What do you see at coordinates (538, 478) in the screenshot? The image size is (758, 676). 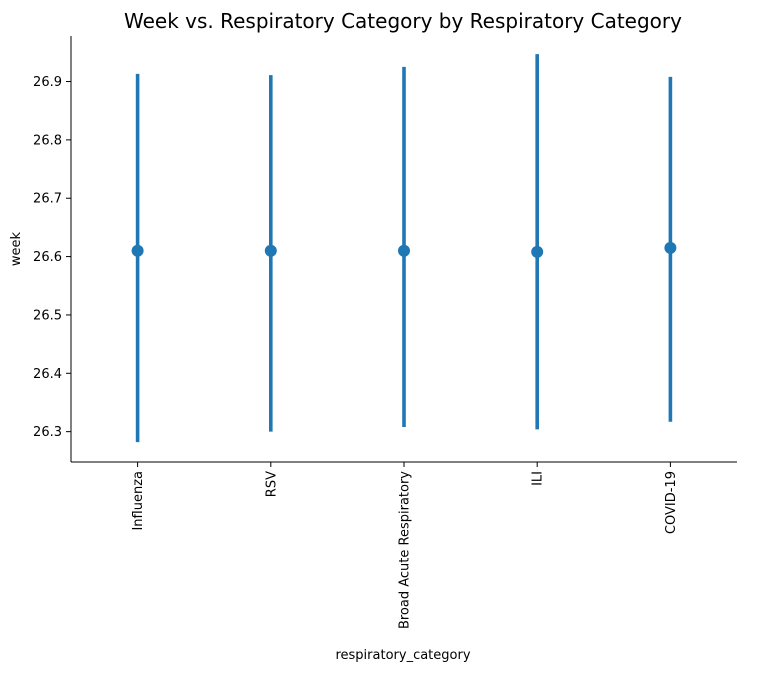 I see `x-tick-label: ILI` at bounding box center [538, 478].